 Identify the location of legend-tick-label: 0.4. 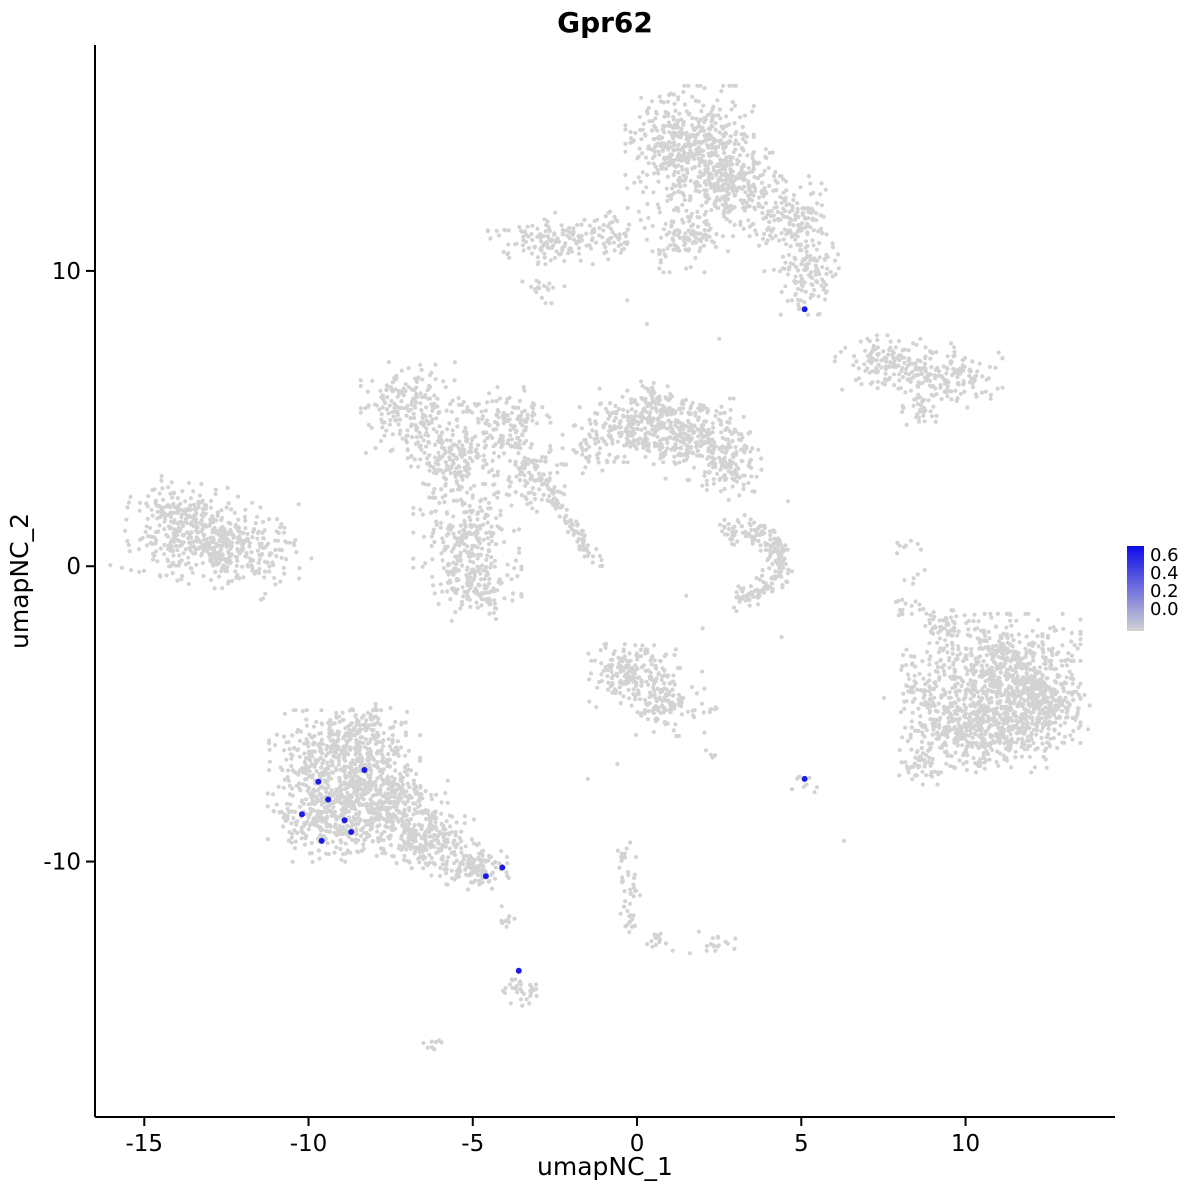
(1164, 573).